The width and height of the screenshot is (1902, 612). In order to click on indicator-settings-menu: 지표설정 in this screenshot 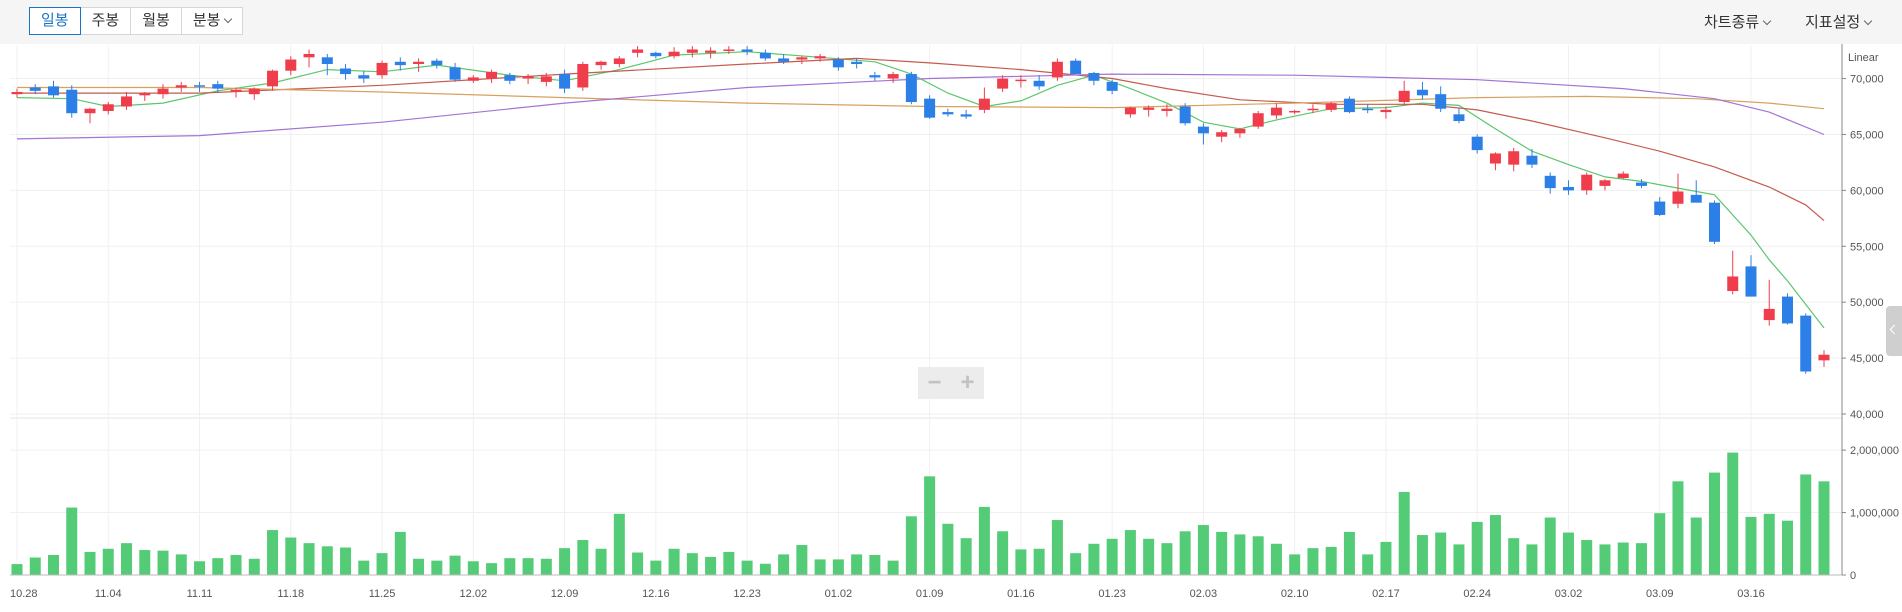, I will do `click(1839, 21)`.